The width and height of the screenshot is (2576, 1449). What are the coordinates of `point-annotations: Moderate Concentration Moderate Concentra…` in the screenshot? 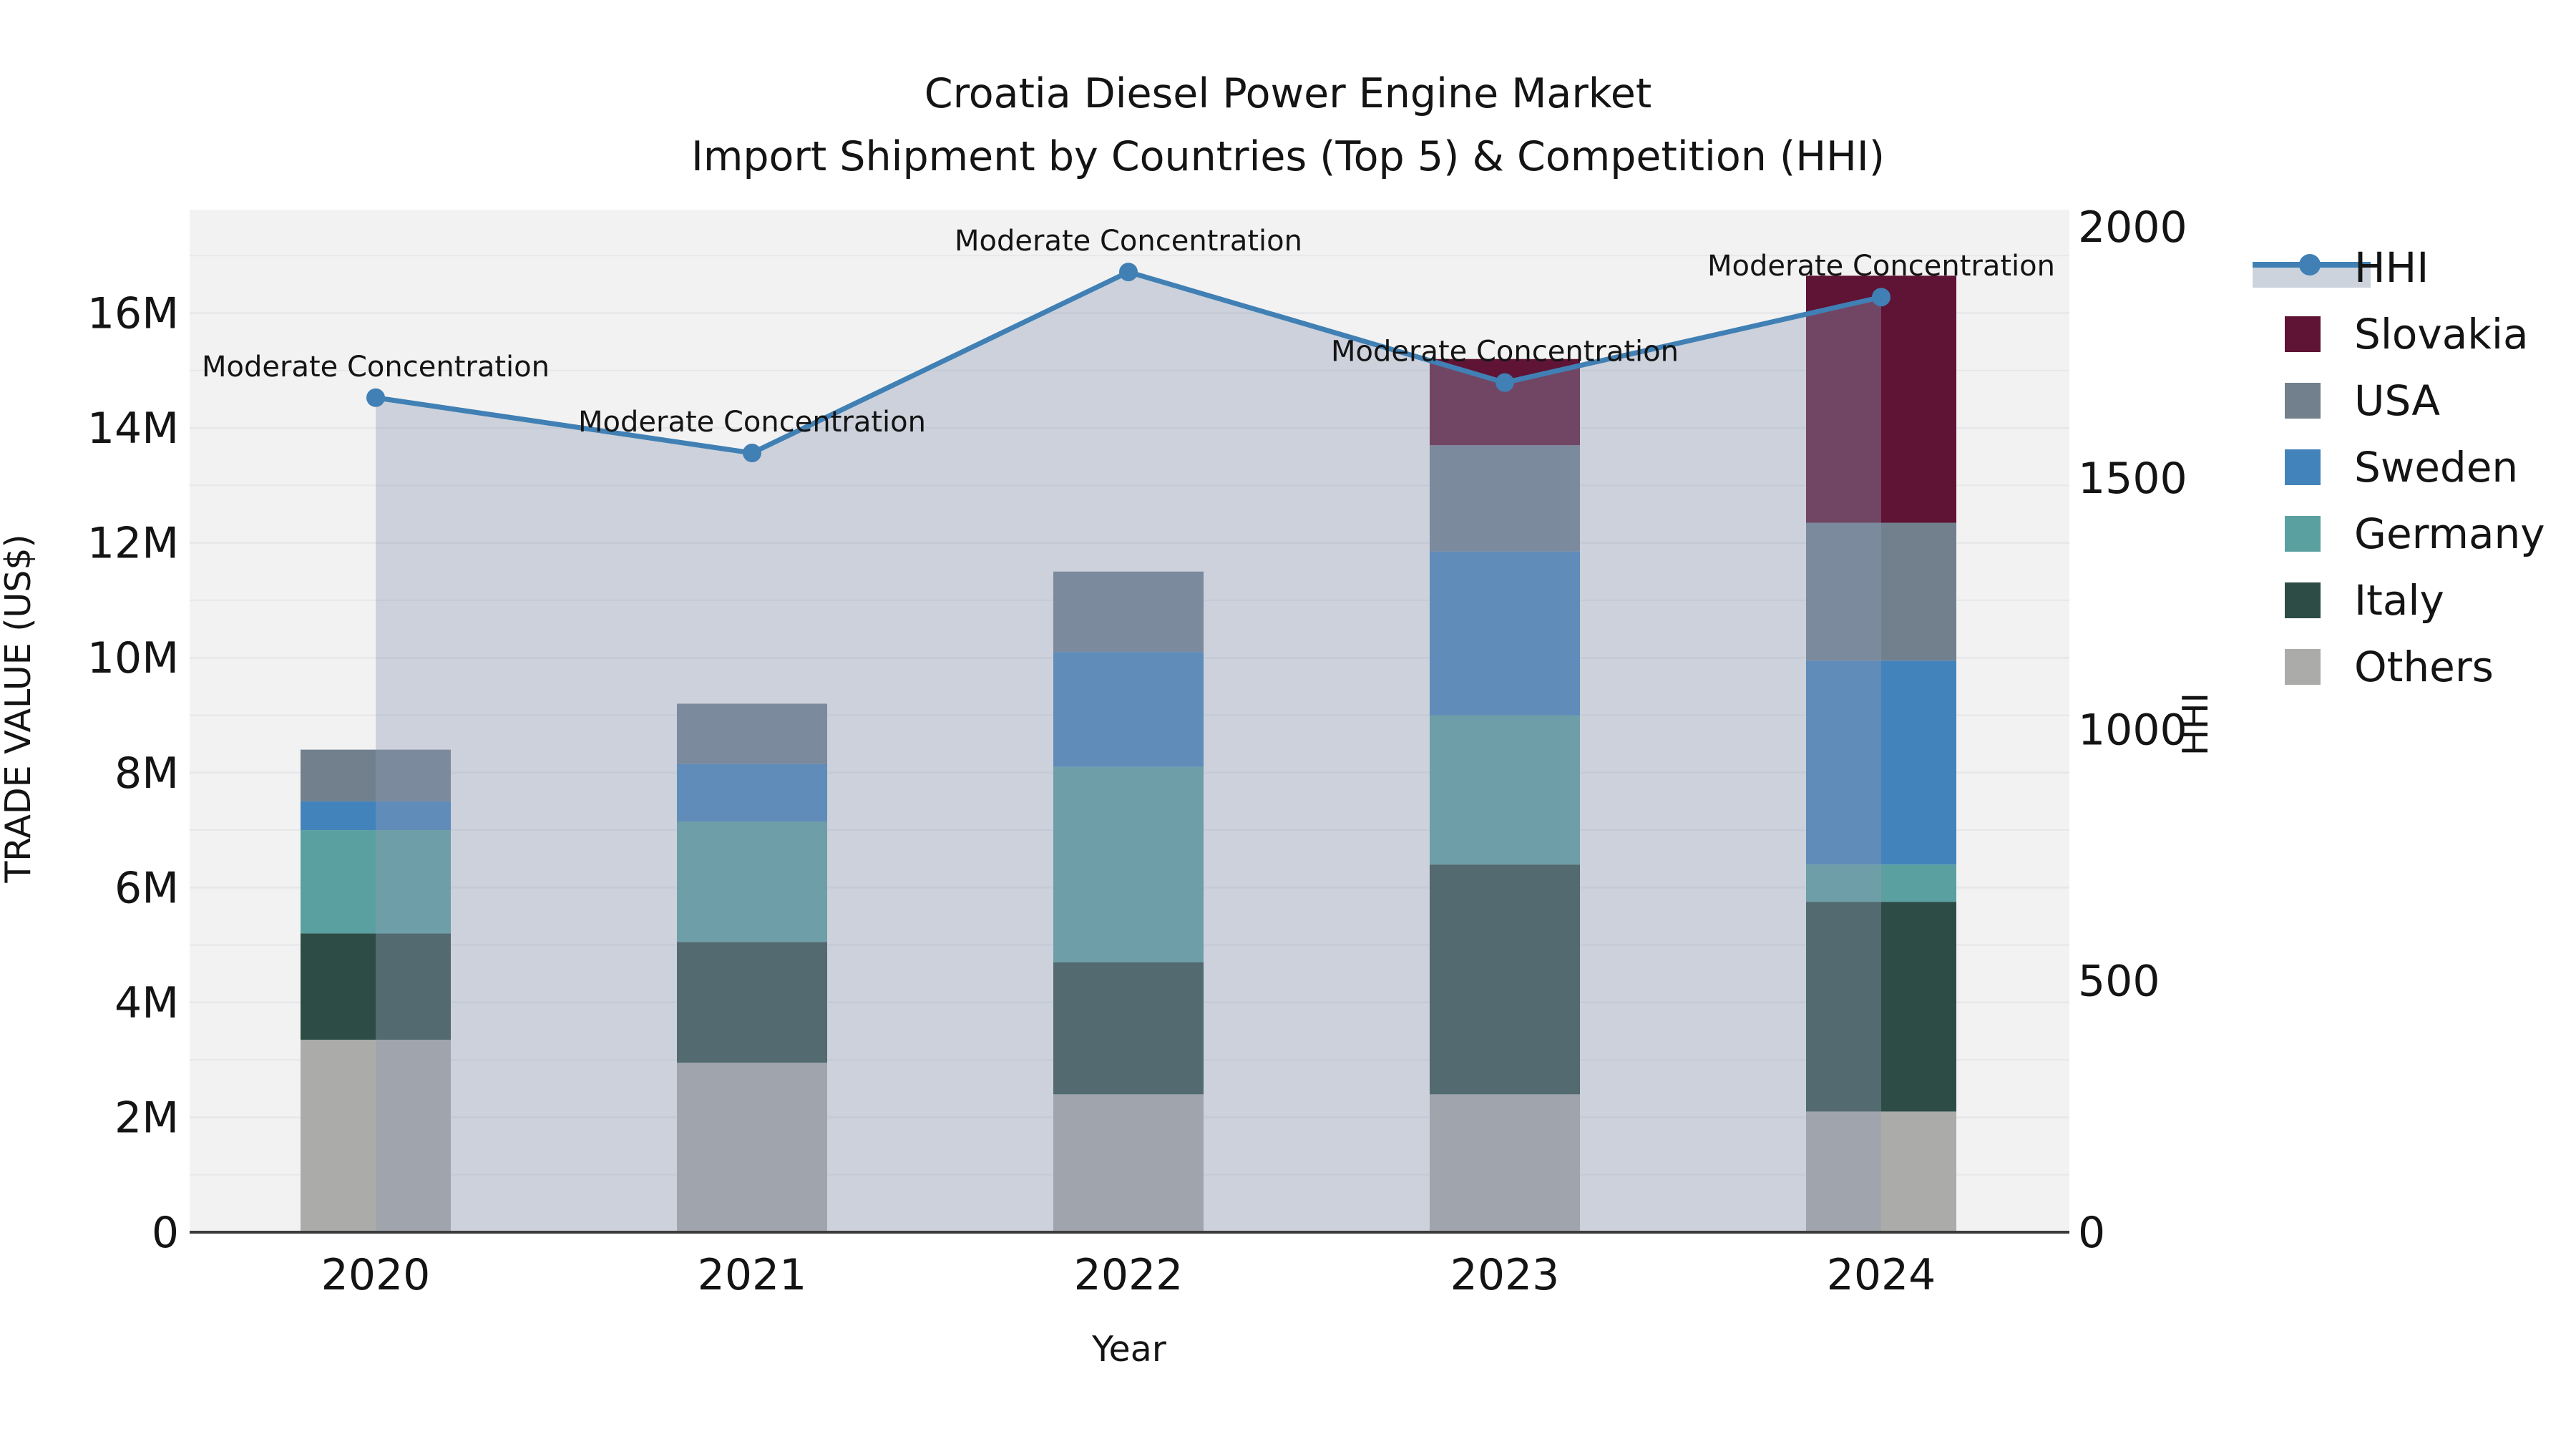 It's located at (1128, 332).